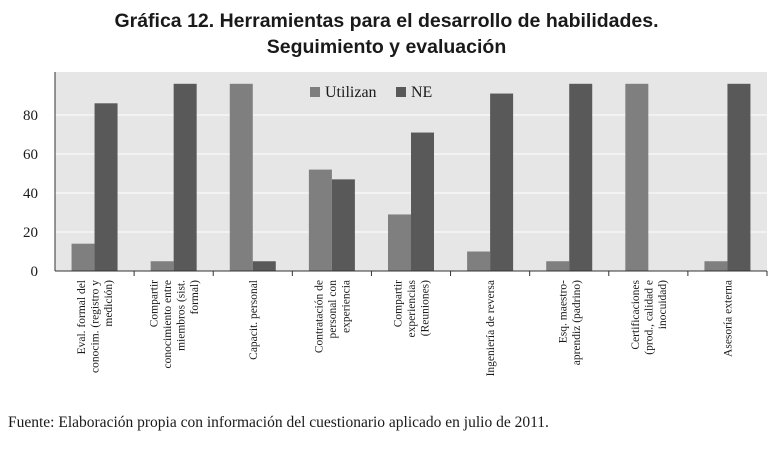 The image size is (773, 449). Describe the element at coordinates (82, 317) in the screenshot. I see `x-category-label-line: Eval. formal del` at that location.